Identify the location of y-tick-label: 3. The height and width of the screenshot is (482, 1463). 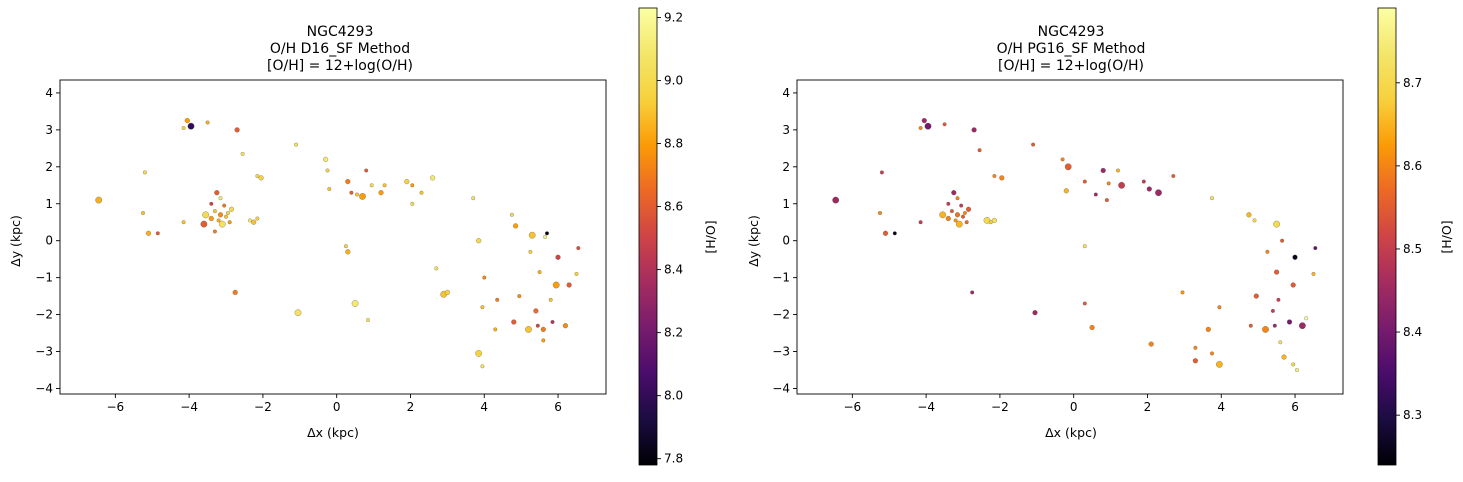
(786, 130).